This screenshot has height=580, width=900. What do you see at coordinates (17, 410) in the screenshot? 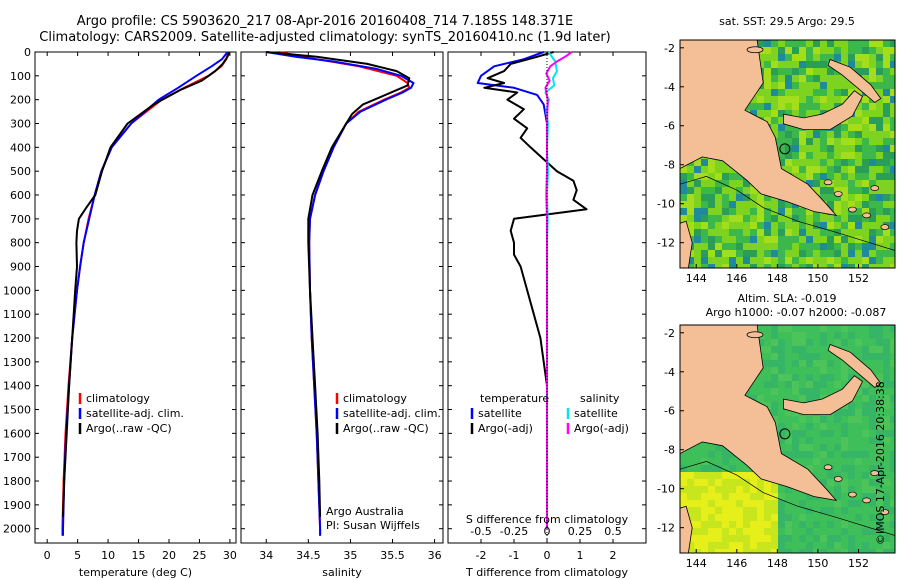
I see `y-tick-label: 1500` at bounding box center [17, 410].